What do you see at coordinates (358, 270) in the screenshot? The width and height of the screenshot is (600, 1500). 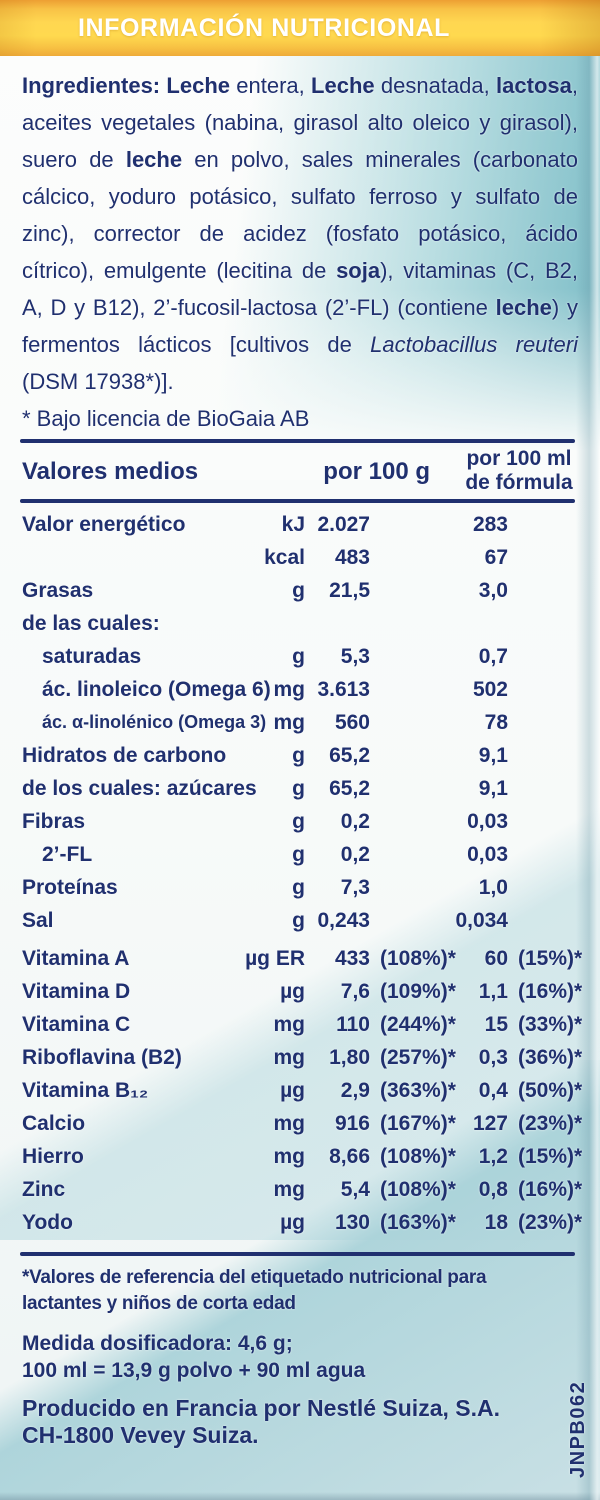 I see `ingredient-segment: soja` at bounding box center [358, 270].